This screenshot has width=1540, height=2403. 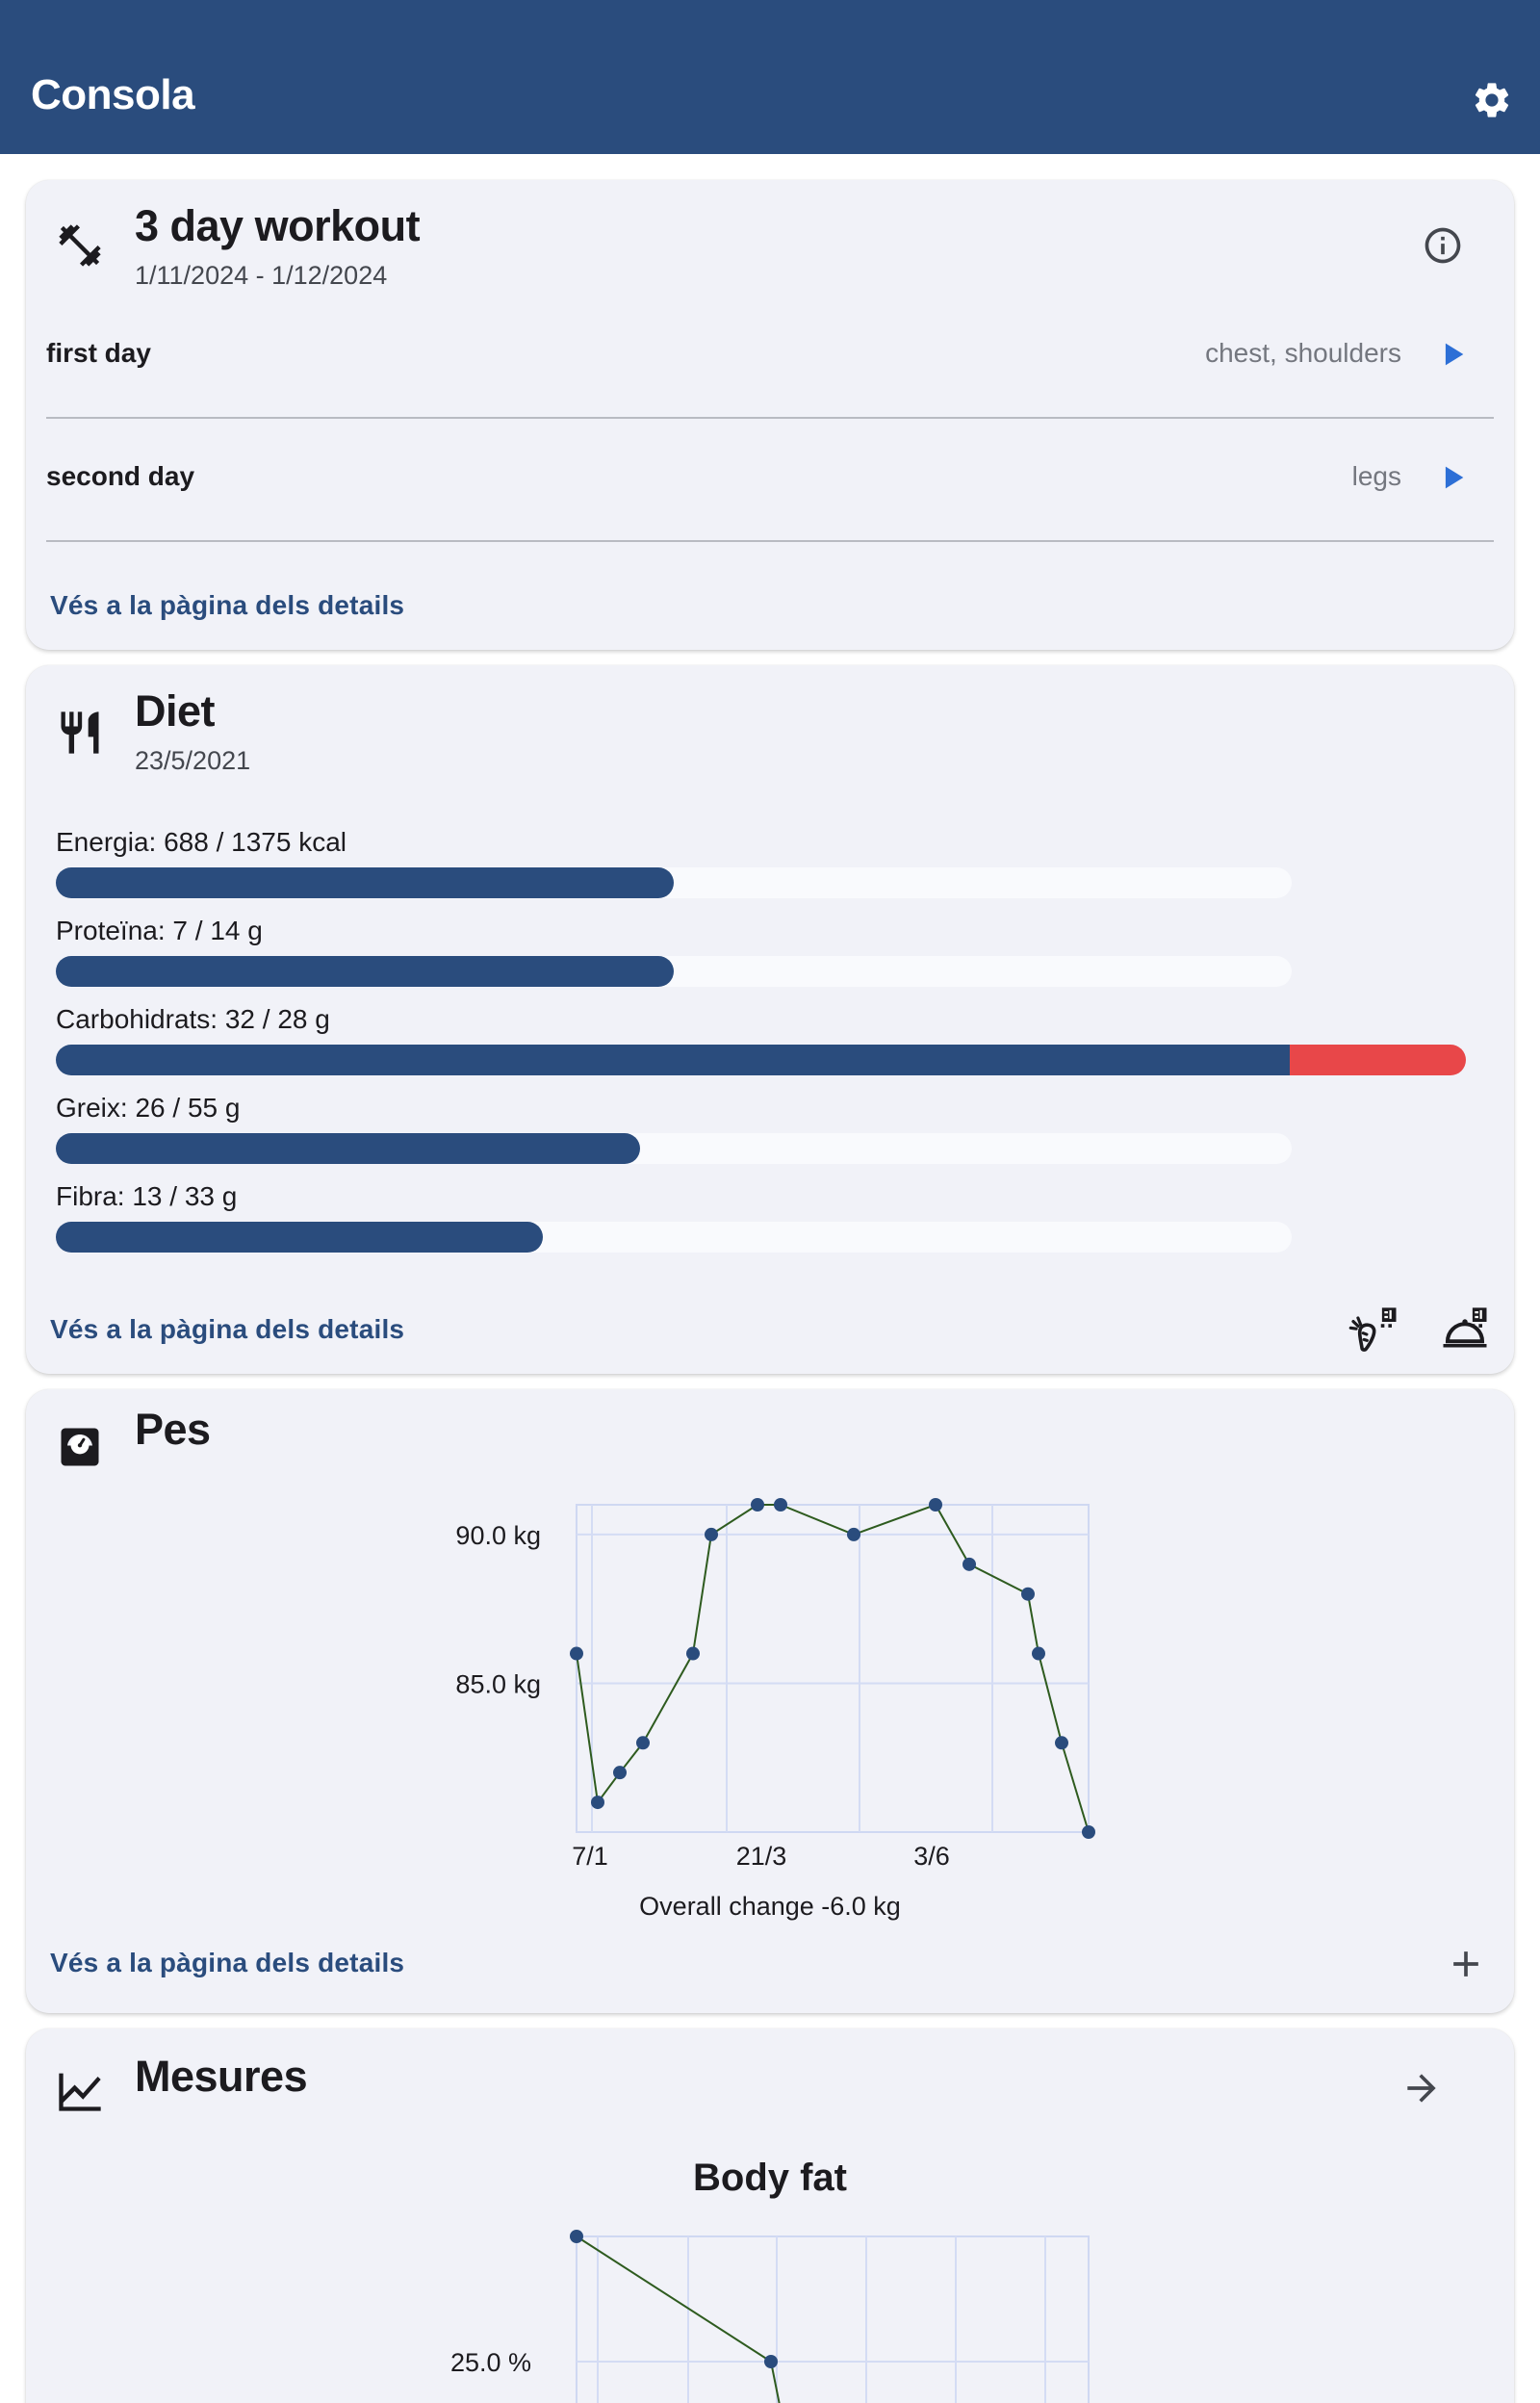 I want to click on x-tick-label: 7/1, so click(x=590, y=1857).